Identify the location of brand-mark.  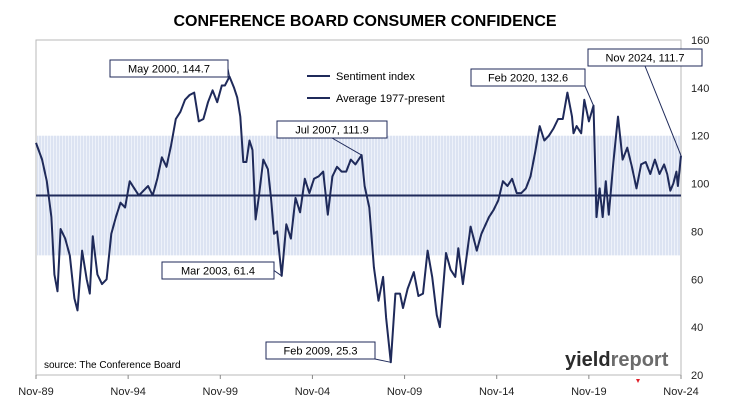
(638, 381).